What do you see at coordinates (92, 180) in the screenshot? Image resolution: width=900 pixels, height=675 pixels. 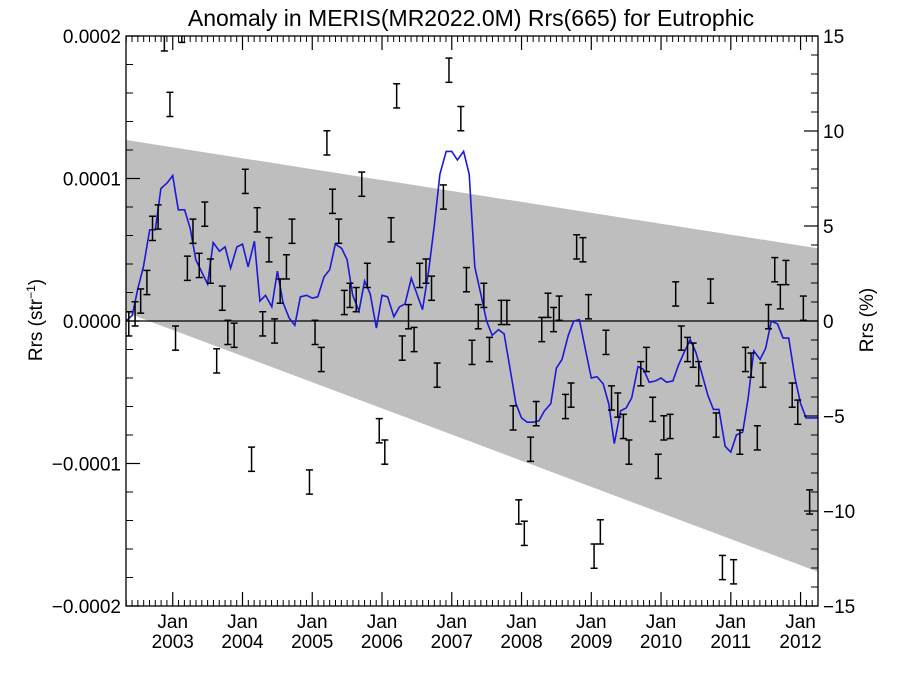 I see `y-left-tick-label: 0.0001` at bounding box center [92, 180].